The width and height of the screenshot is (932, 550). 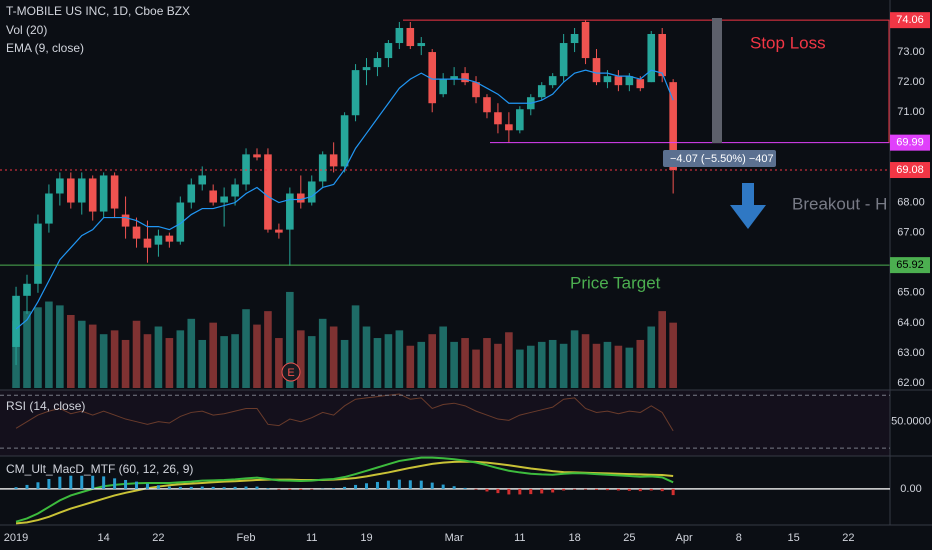 What do you see at coordinates (290, 373) in the screenshot?
I see `earnings-label: E` at bounding box center [290, 373].